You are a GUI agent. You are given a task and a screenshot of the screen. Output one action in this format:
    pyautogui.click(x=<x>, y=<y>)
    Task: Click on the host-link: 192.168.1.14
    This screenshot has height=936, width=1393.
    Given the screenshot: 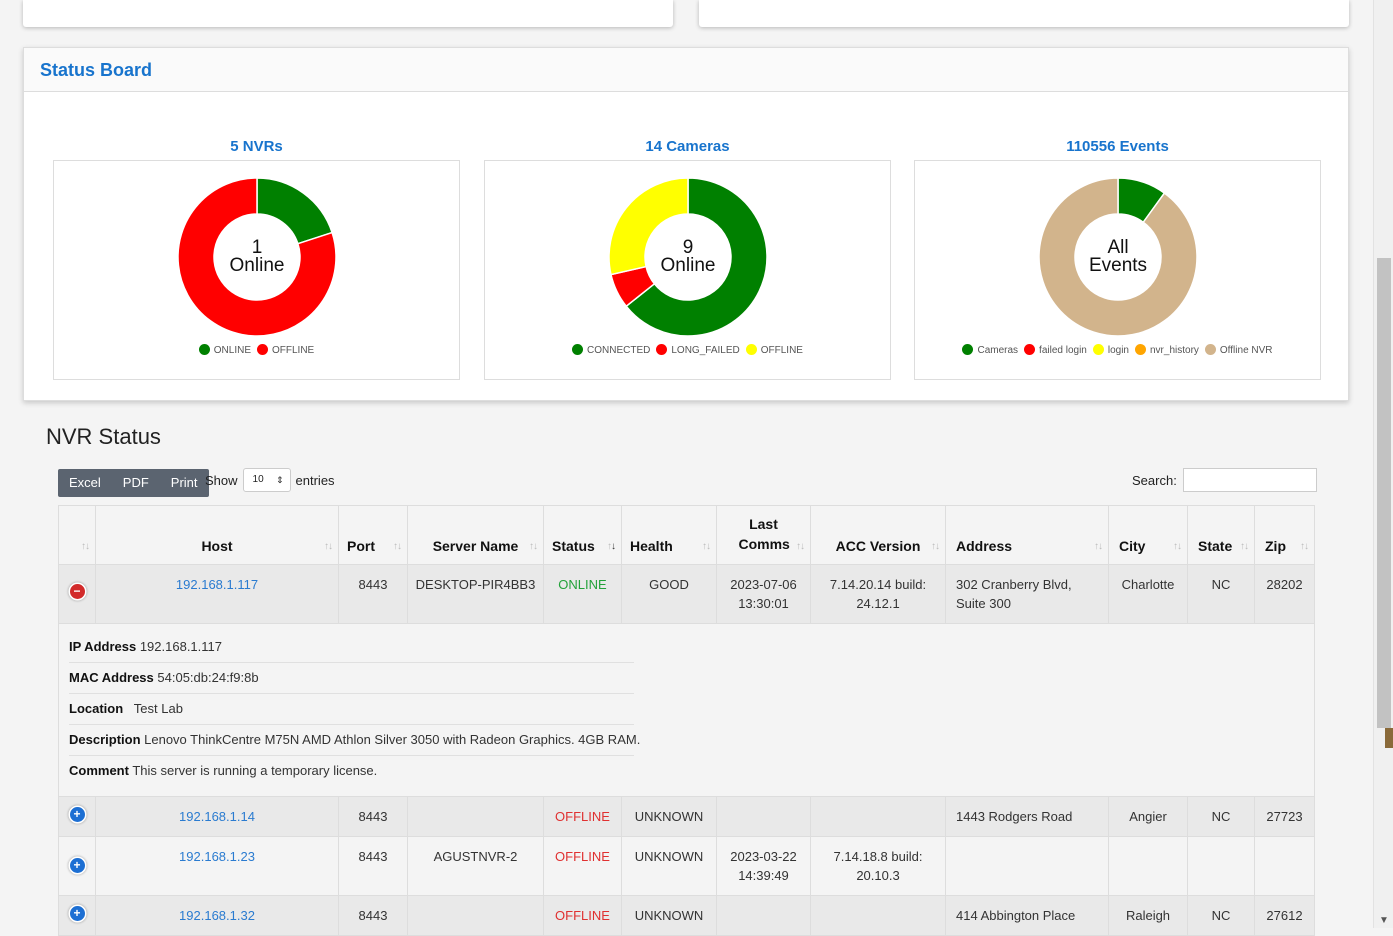 What is the action you would take?
    pyautogui.click(x=217, y=816)
    